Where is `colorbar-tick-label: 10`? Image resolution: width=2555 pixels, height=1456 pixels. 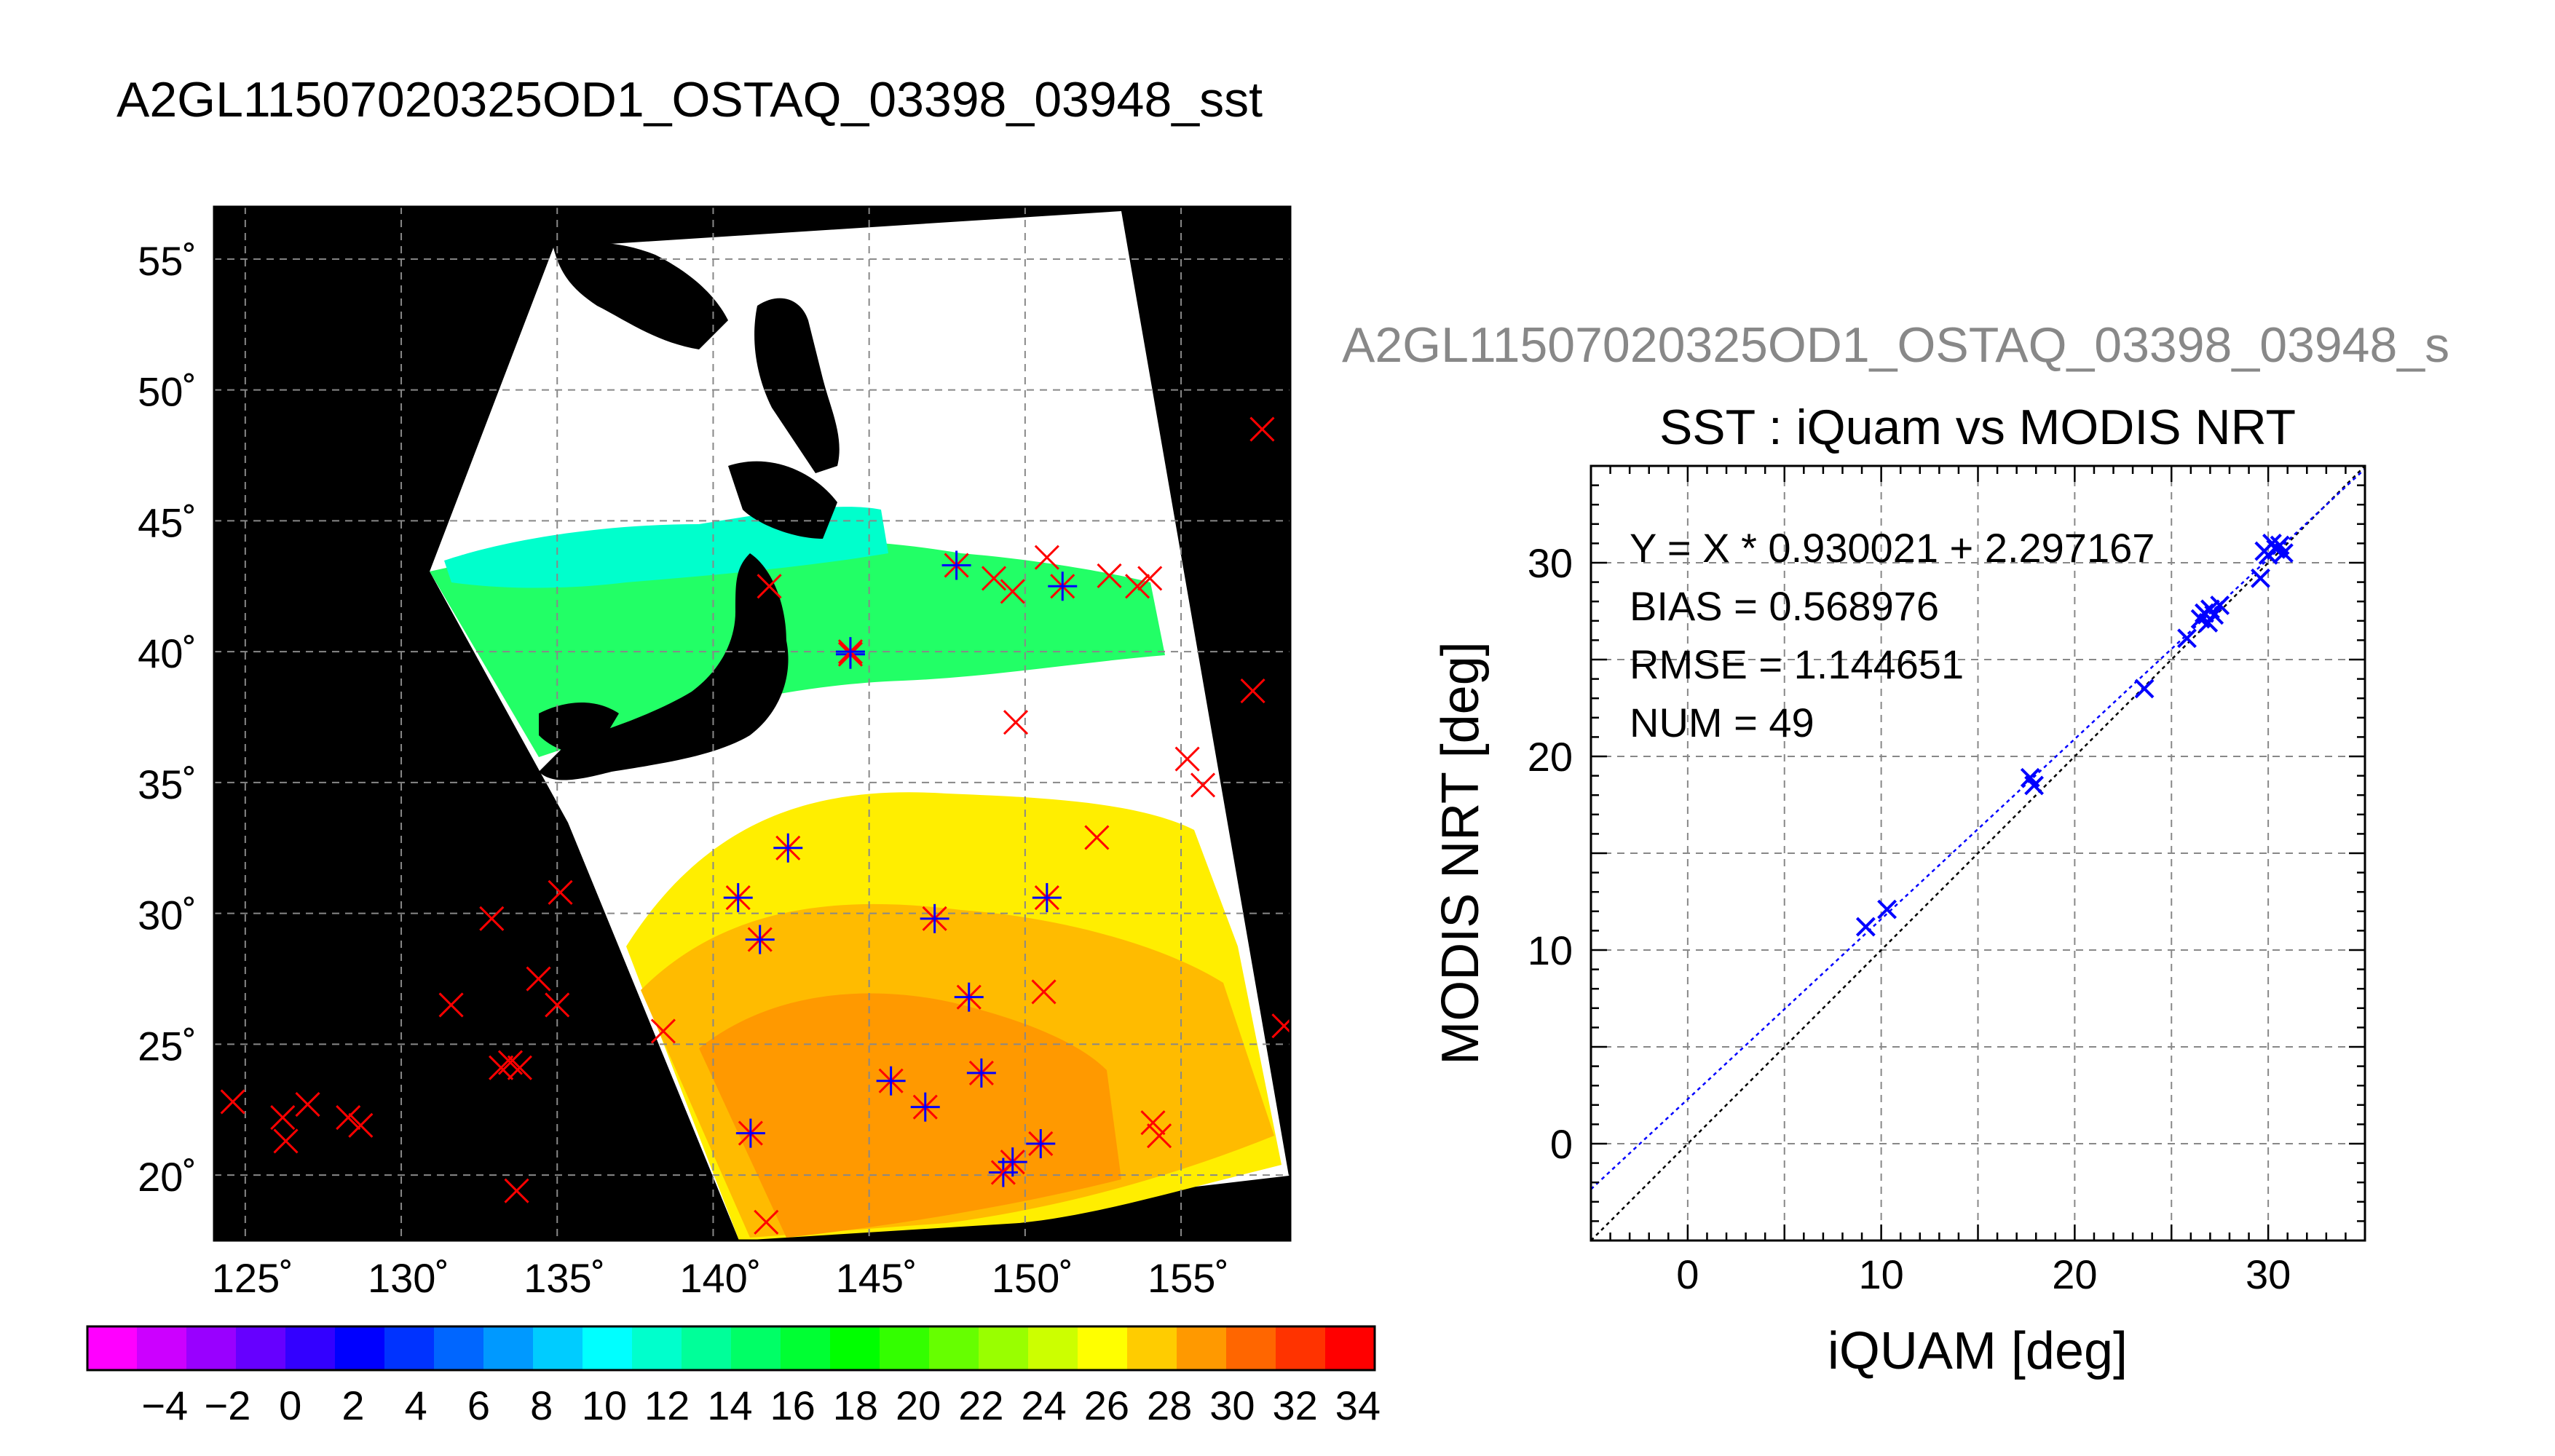 colorbar-tick-label: 10 is located at coordinates (604, 1405).